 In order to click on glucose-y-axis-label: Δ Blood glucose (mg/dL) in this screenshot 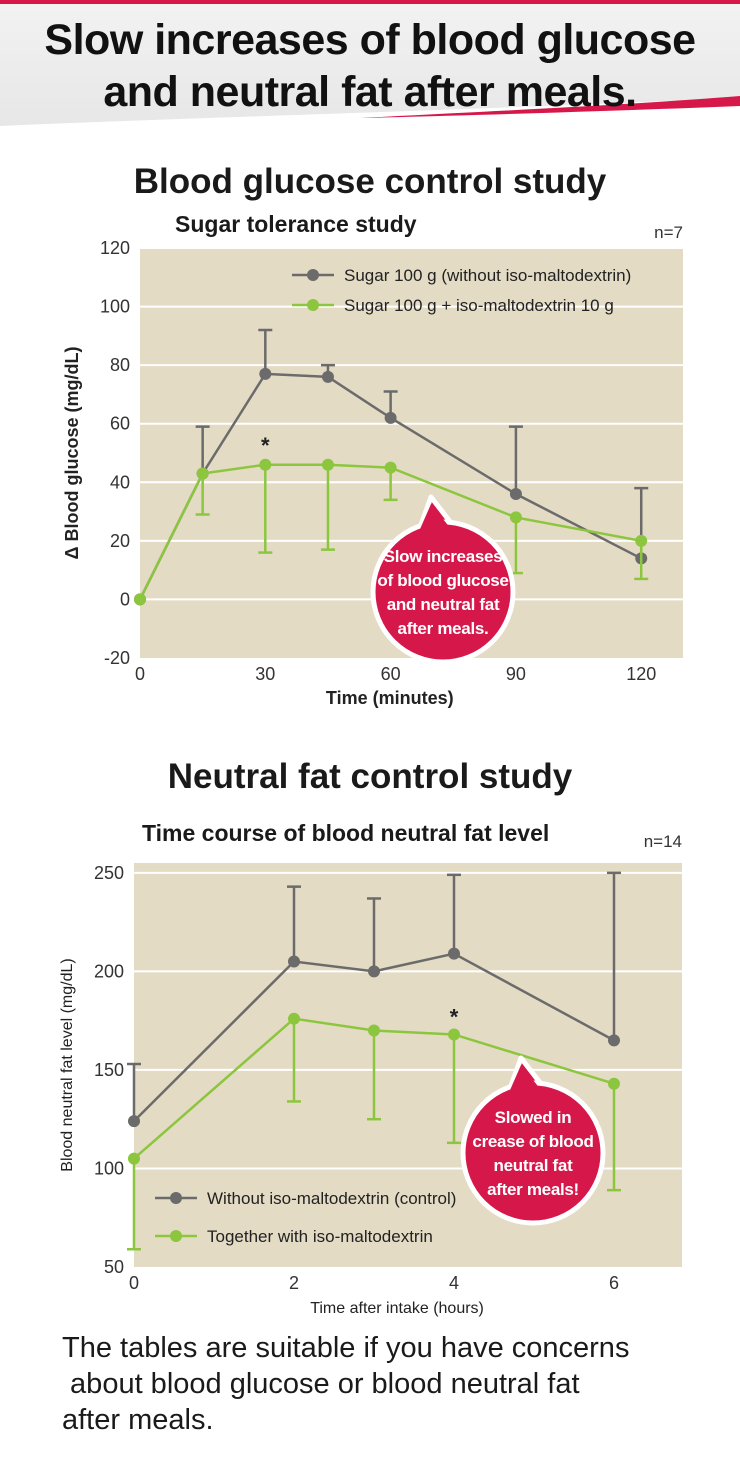, I will do `click(72, 453)`.